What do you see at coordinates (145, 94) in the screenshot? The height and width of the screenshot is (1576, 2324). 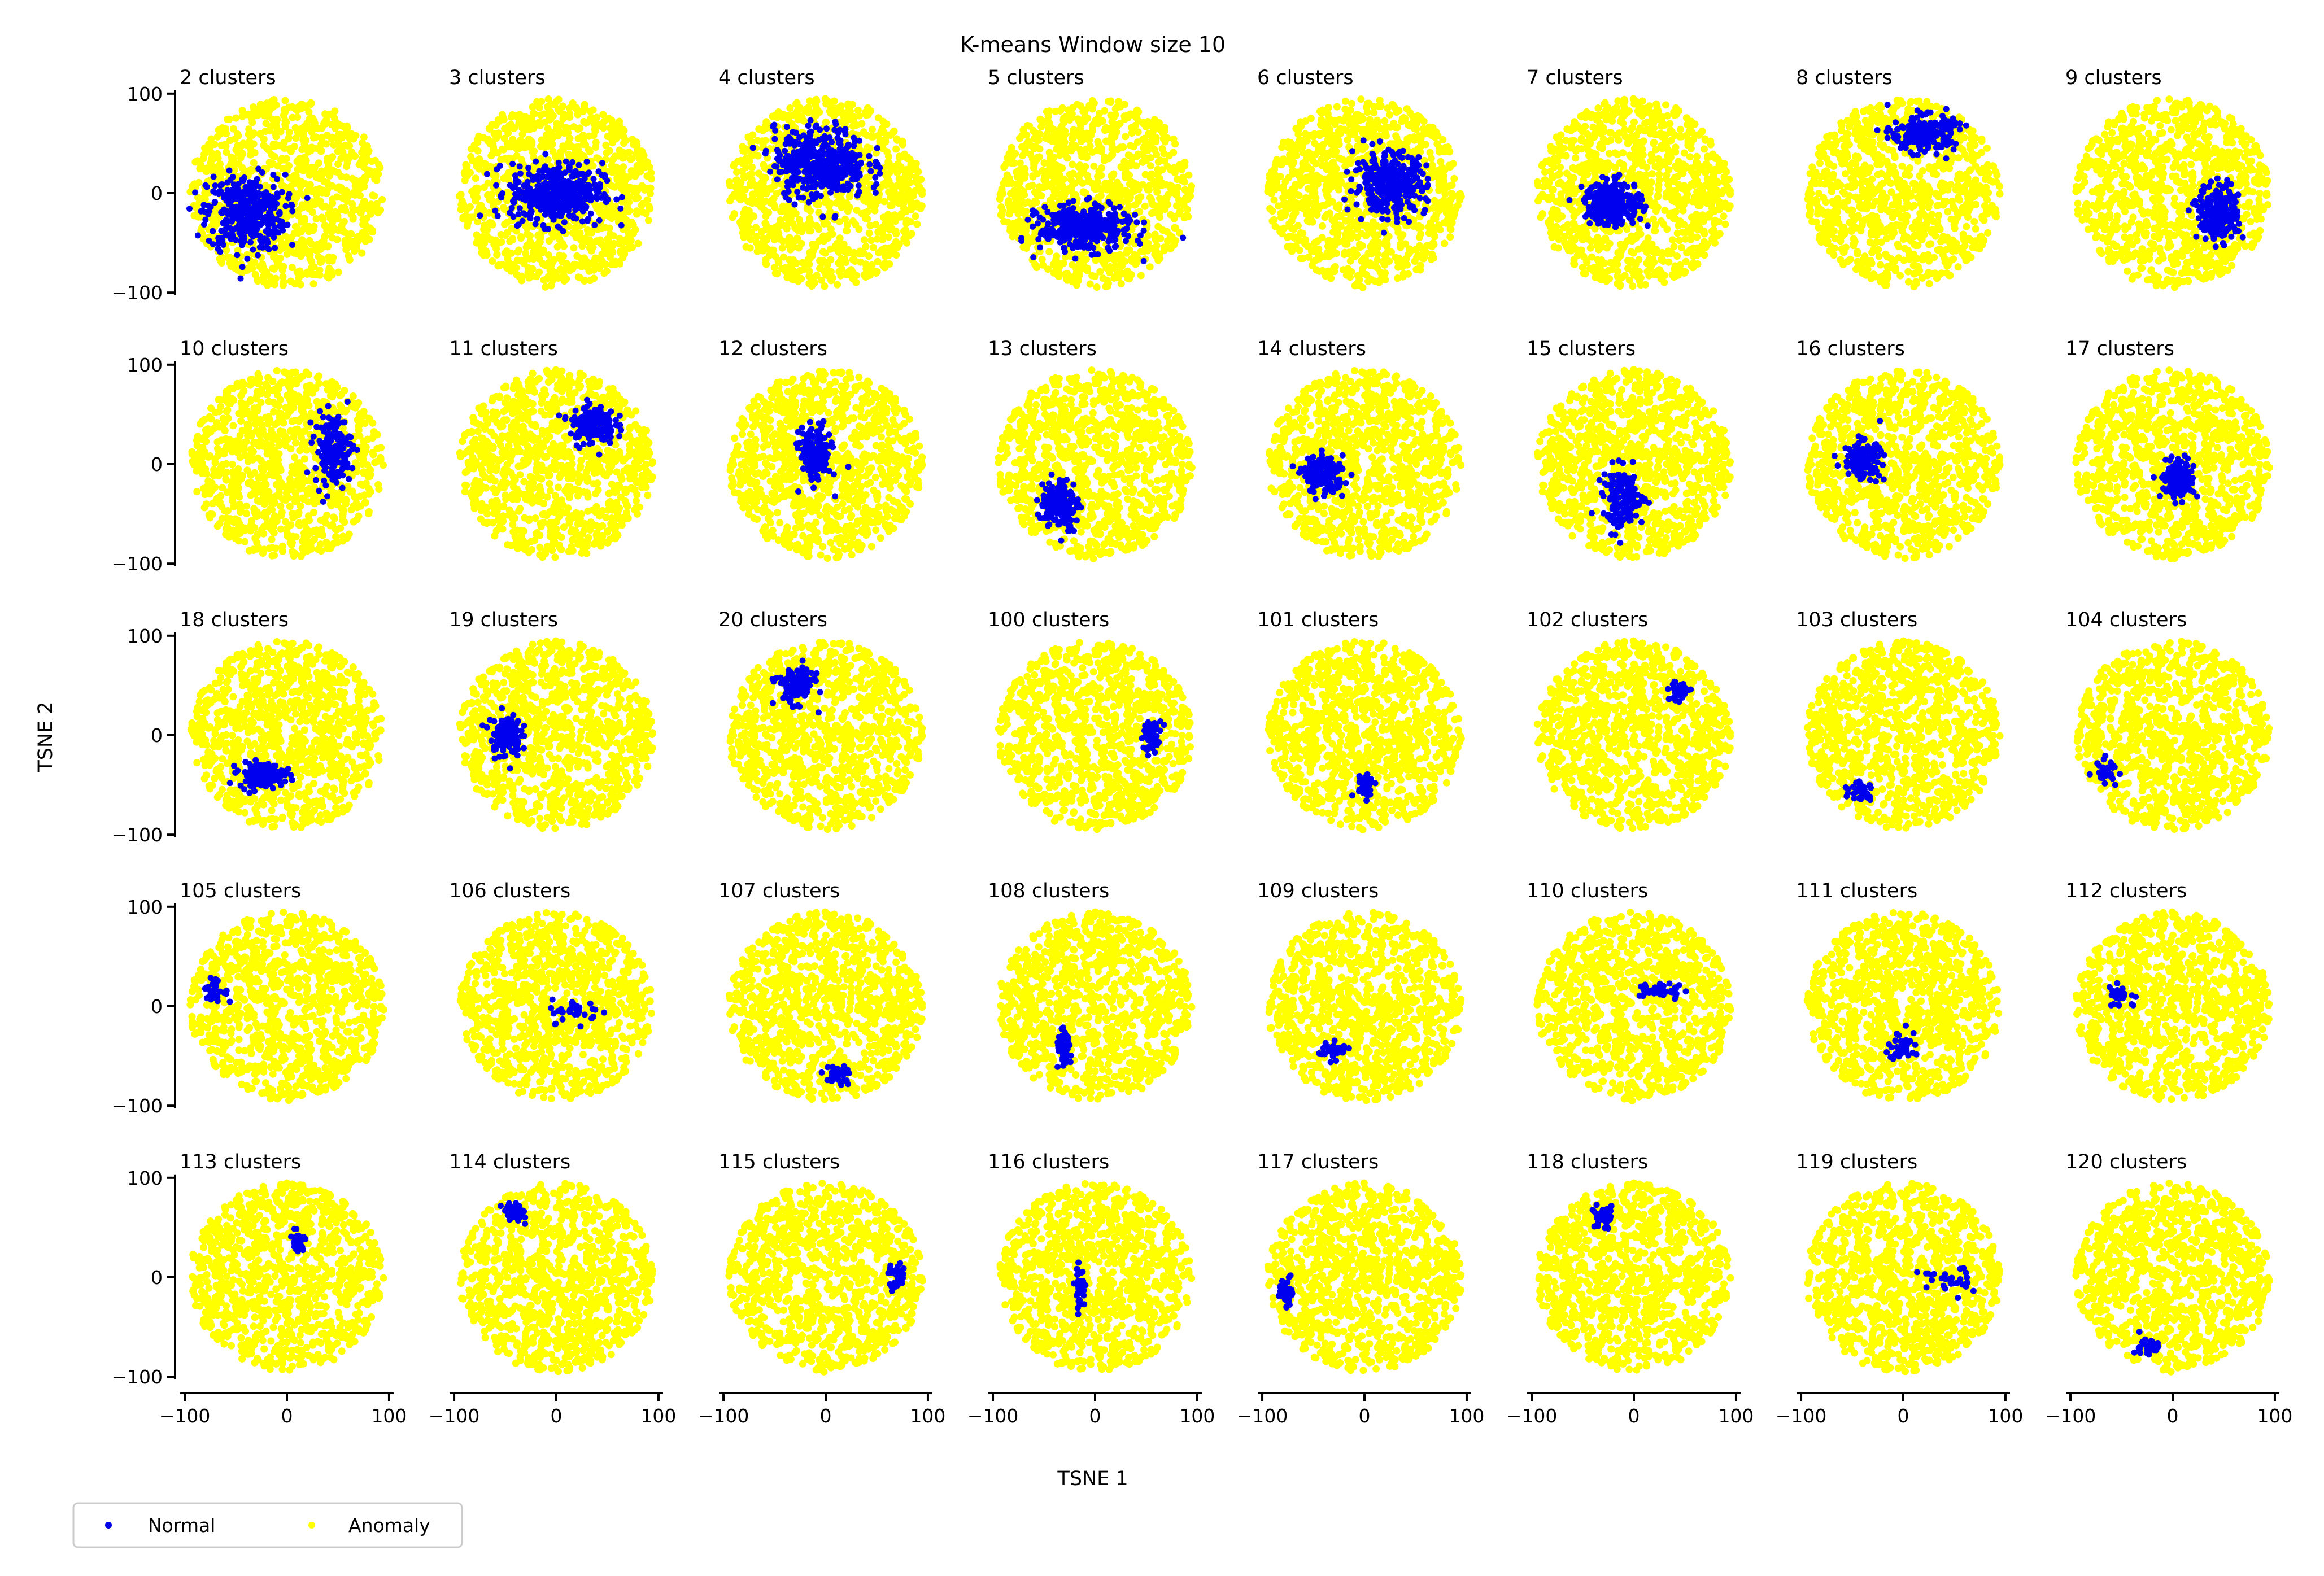 I see `y-tick-label: 100` at bounding box center [145, 94].